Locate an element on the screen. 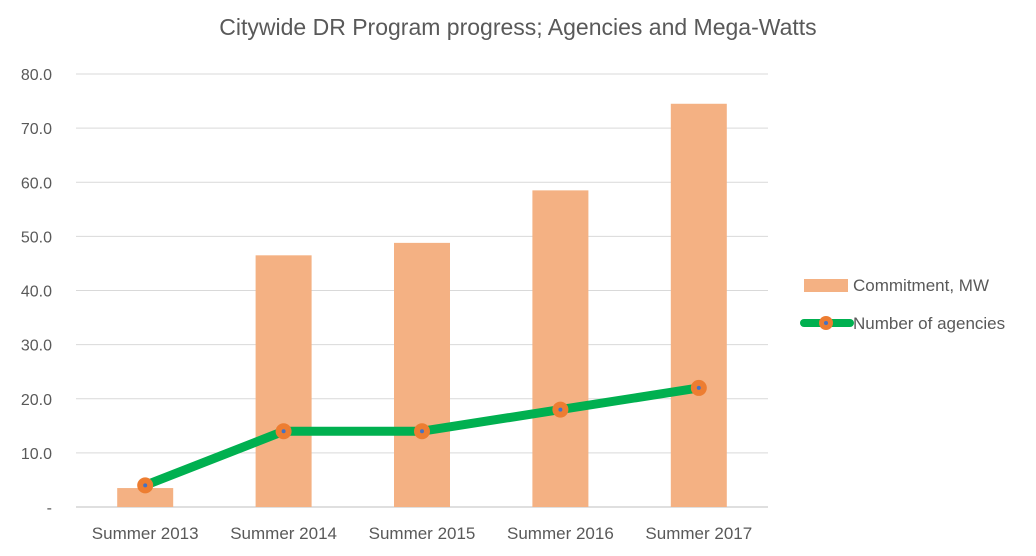  x-tick-label: Summer 2015 is located at coordinates (422, 533).